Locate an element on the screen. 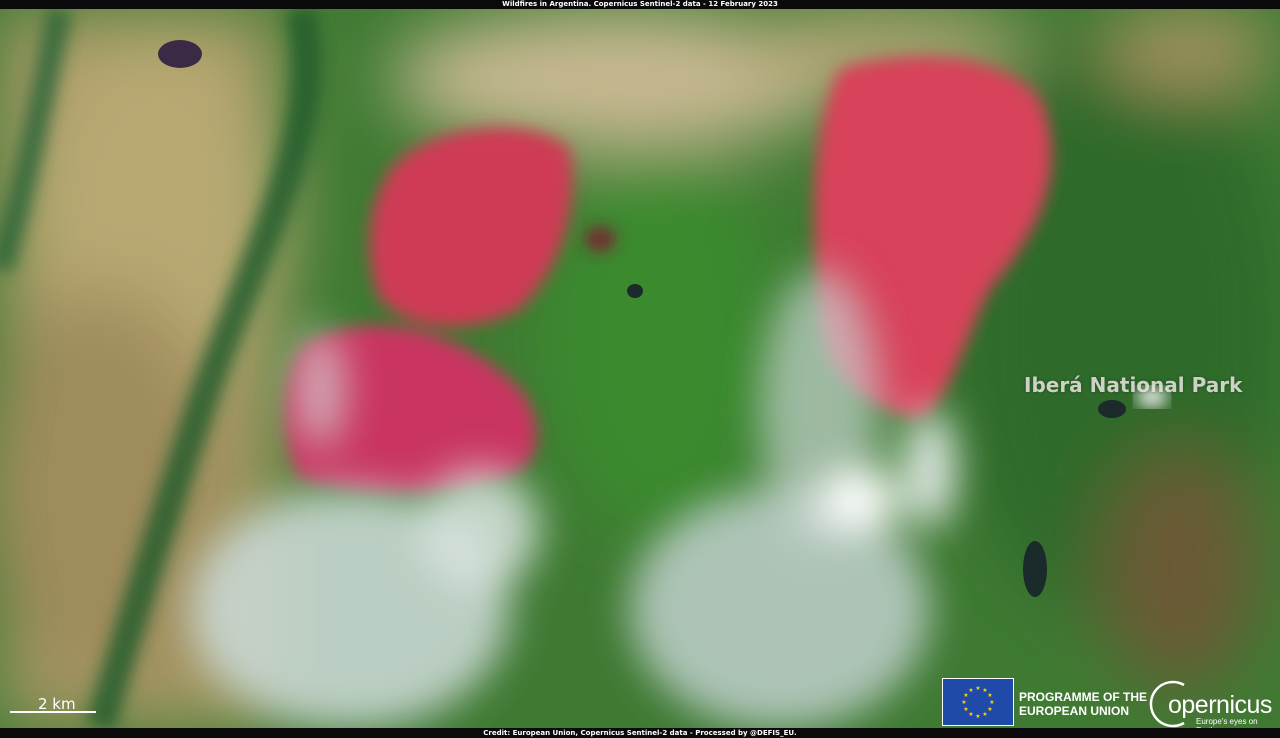  place-label-ibera: Iberá National Park is located at coordinates (1133, 385).